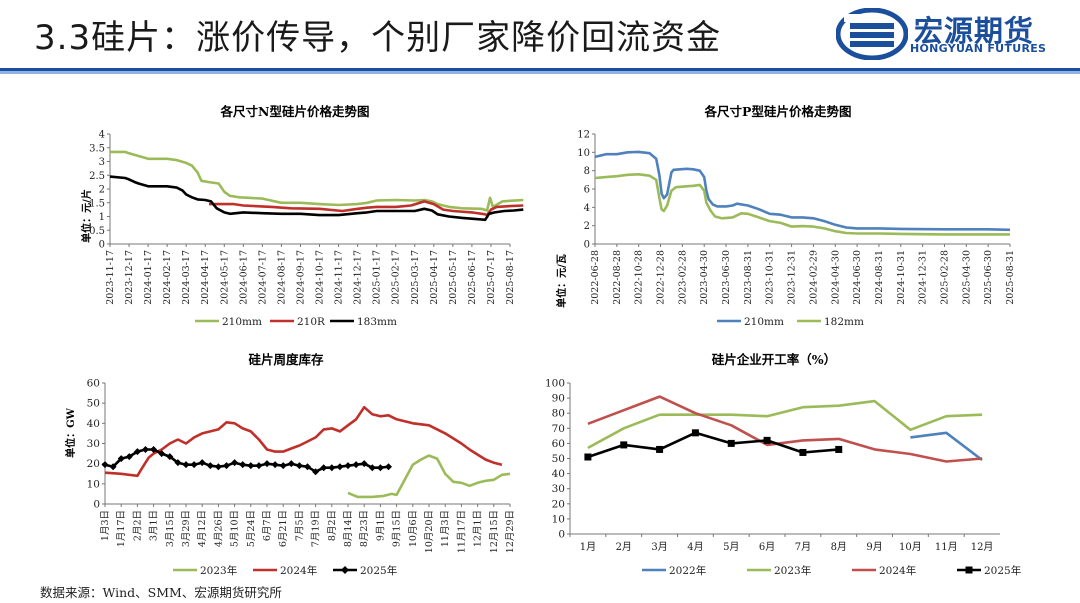 The width and height of the screenshot is (1080, 603). I want to click on x-tick-label: 6月21日, so click(283, 528).